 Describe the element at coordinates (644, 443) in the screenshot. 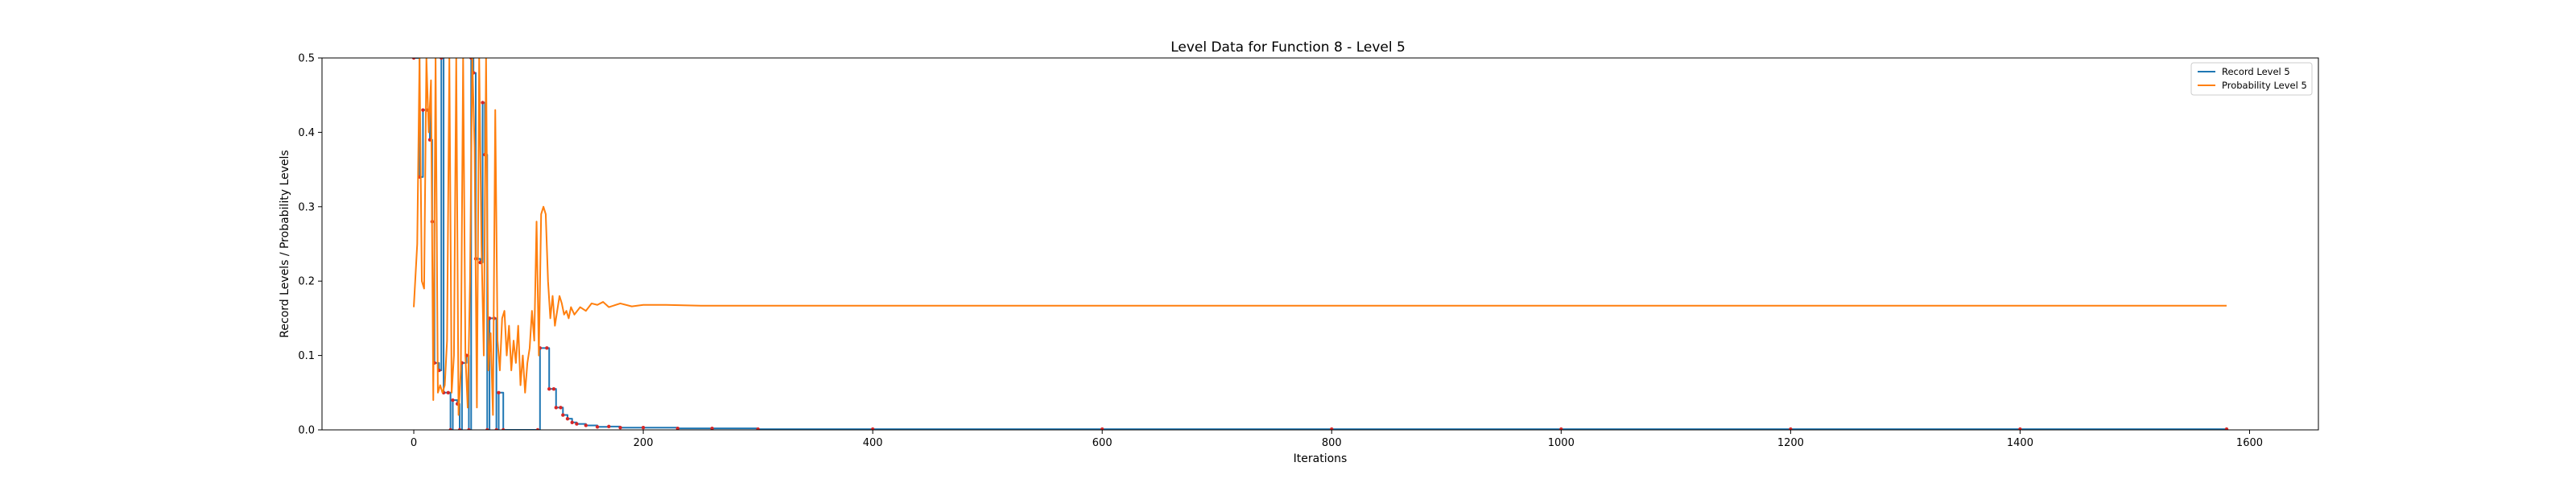

I see `x-tick-label: 200` at that location.